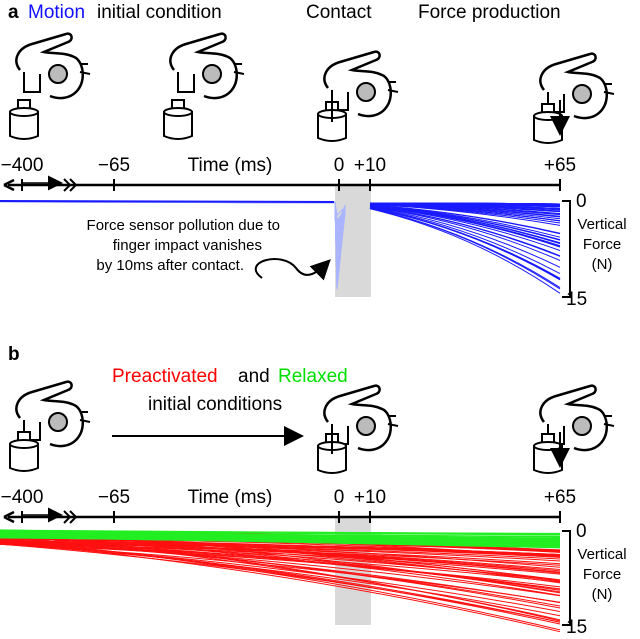 Image resolution: width=640 pixels, height=639 pixels. I want to click on title-colored: Motion, so click(56, 12).